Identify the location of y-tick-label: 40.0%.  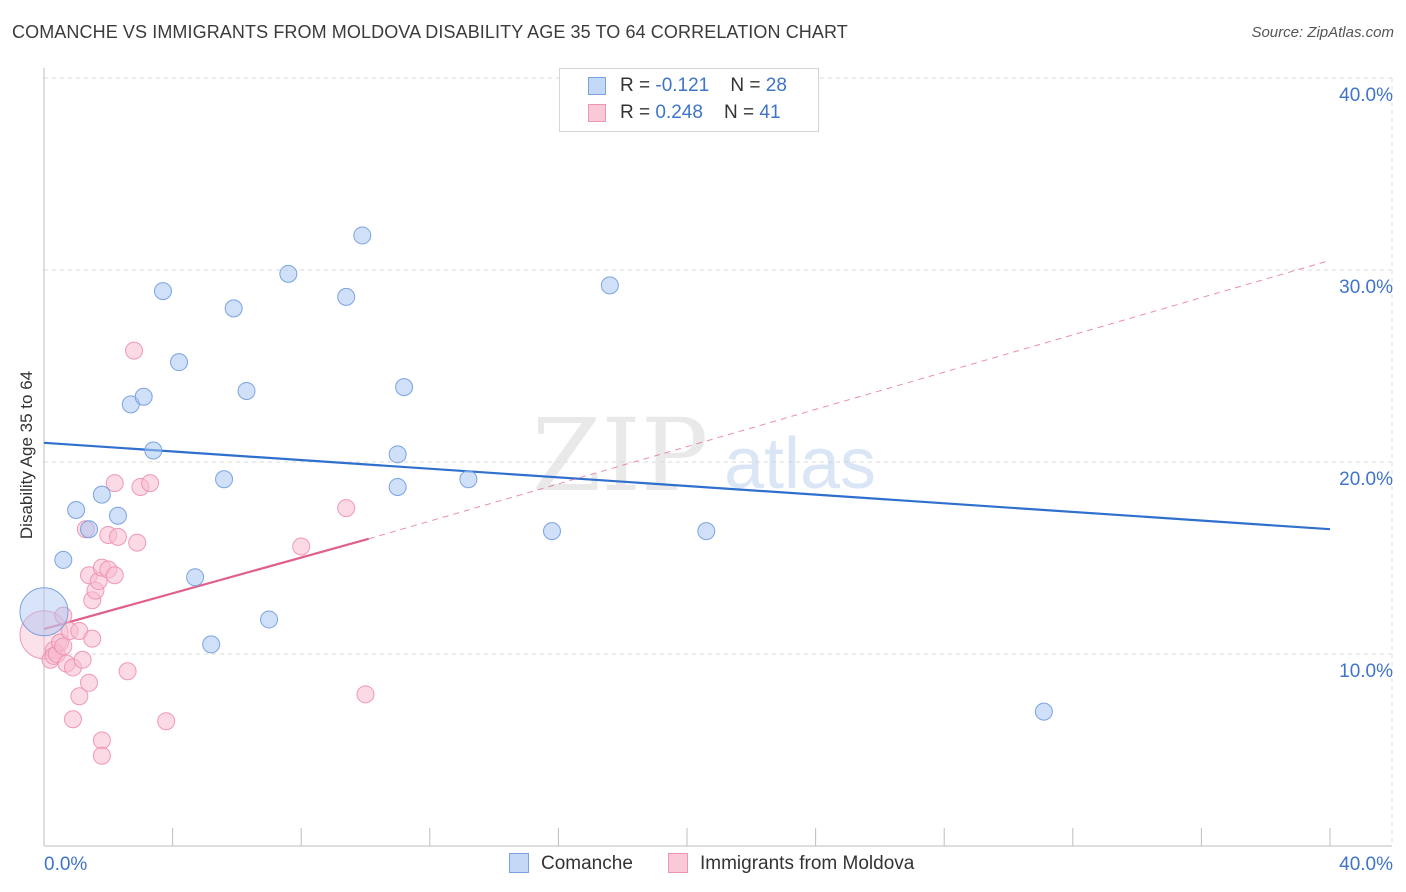
(1366, 95).